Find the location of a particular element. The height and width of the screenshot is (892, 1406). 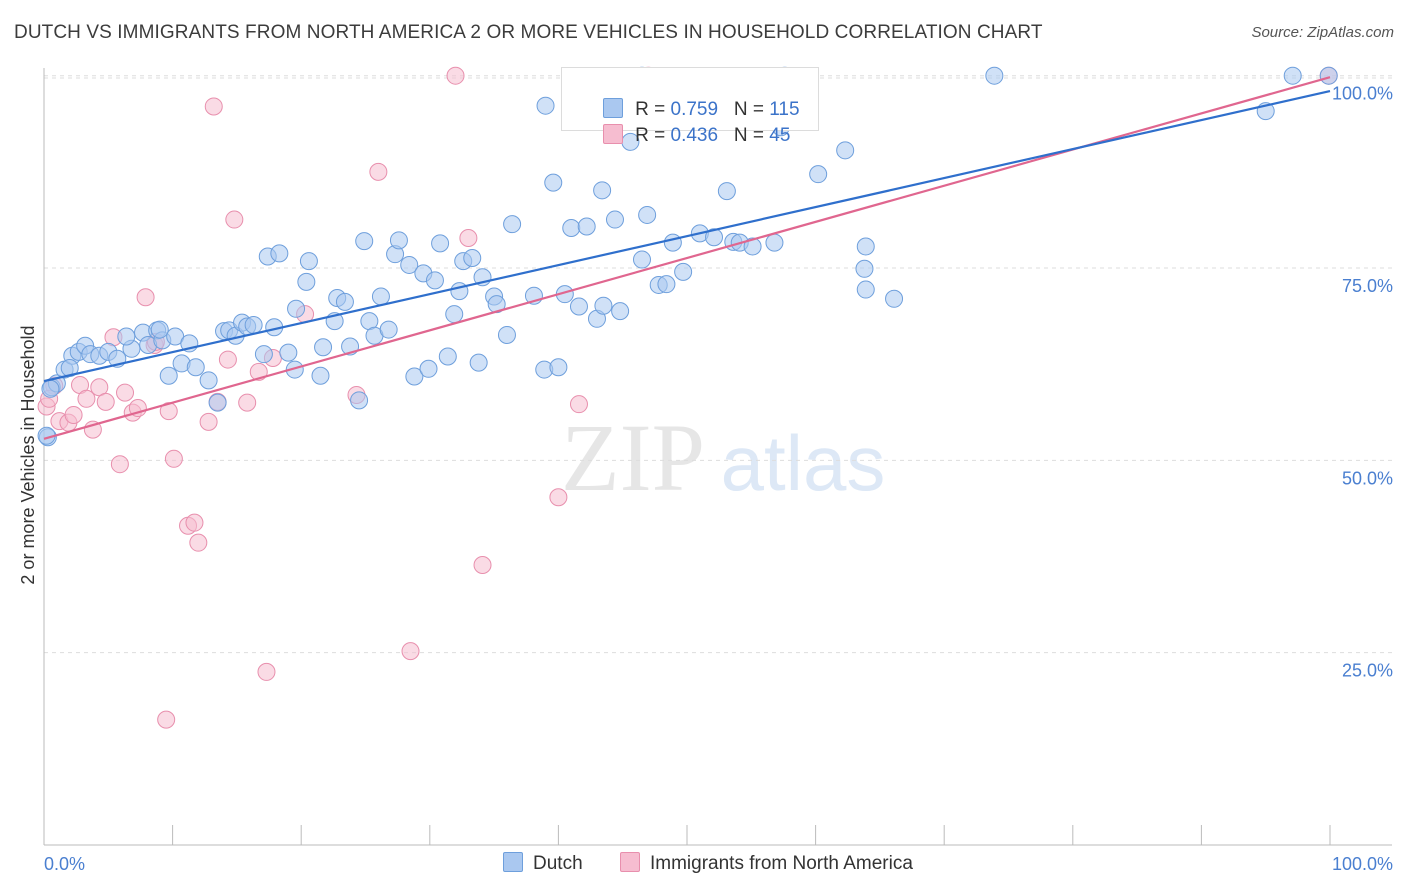

y-tick-label: 100.0% is located at coordinates (1362, 94).